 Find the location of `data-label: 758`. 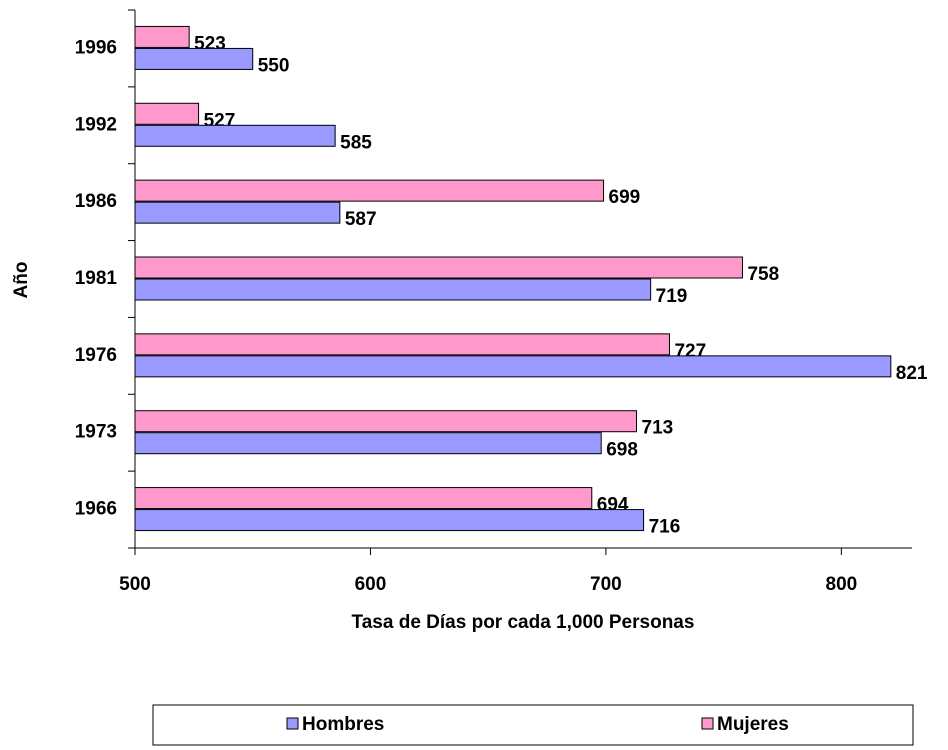

data-label: 758 is located at coordinates (763, 274).